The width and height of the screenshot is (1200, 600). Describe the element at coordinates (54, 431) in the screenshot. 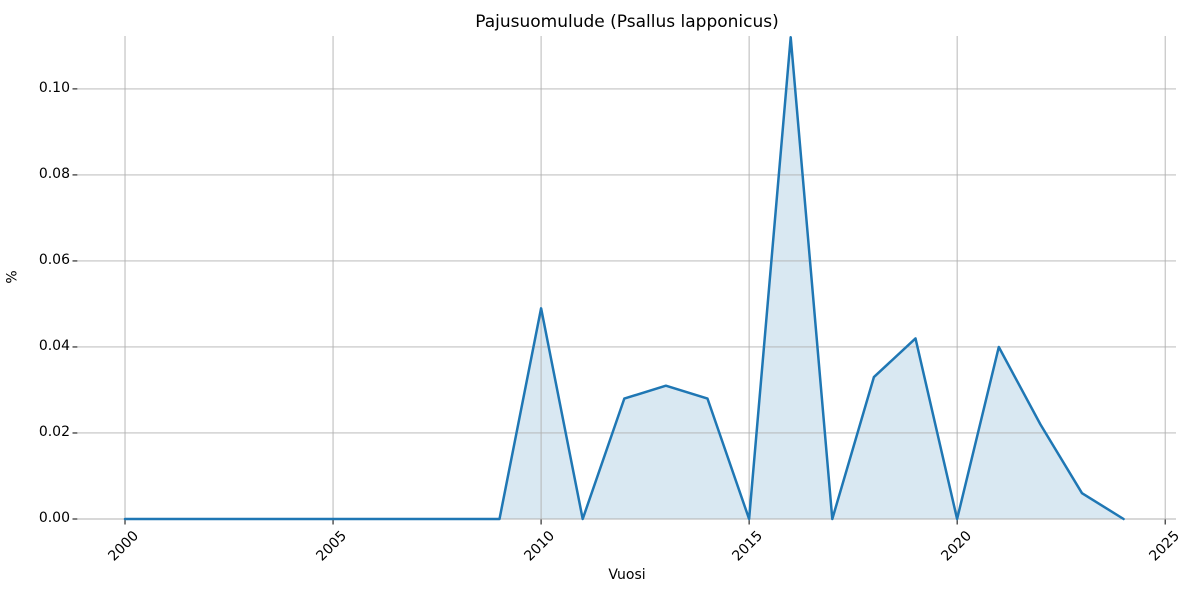

I see `y-tick-label: 0.02` at that location.